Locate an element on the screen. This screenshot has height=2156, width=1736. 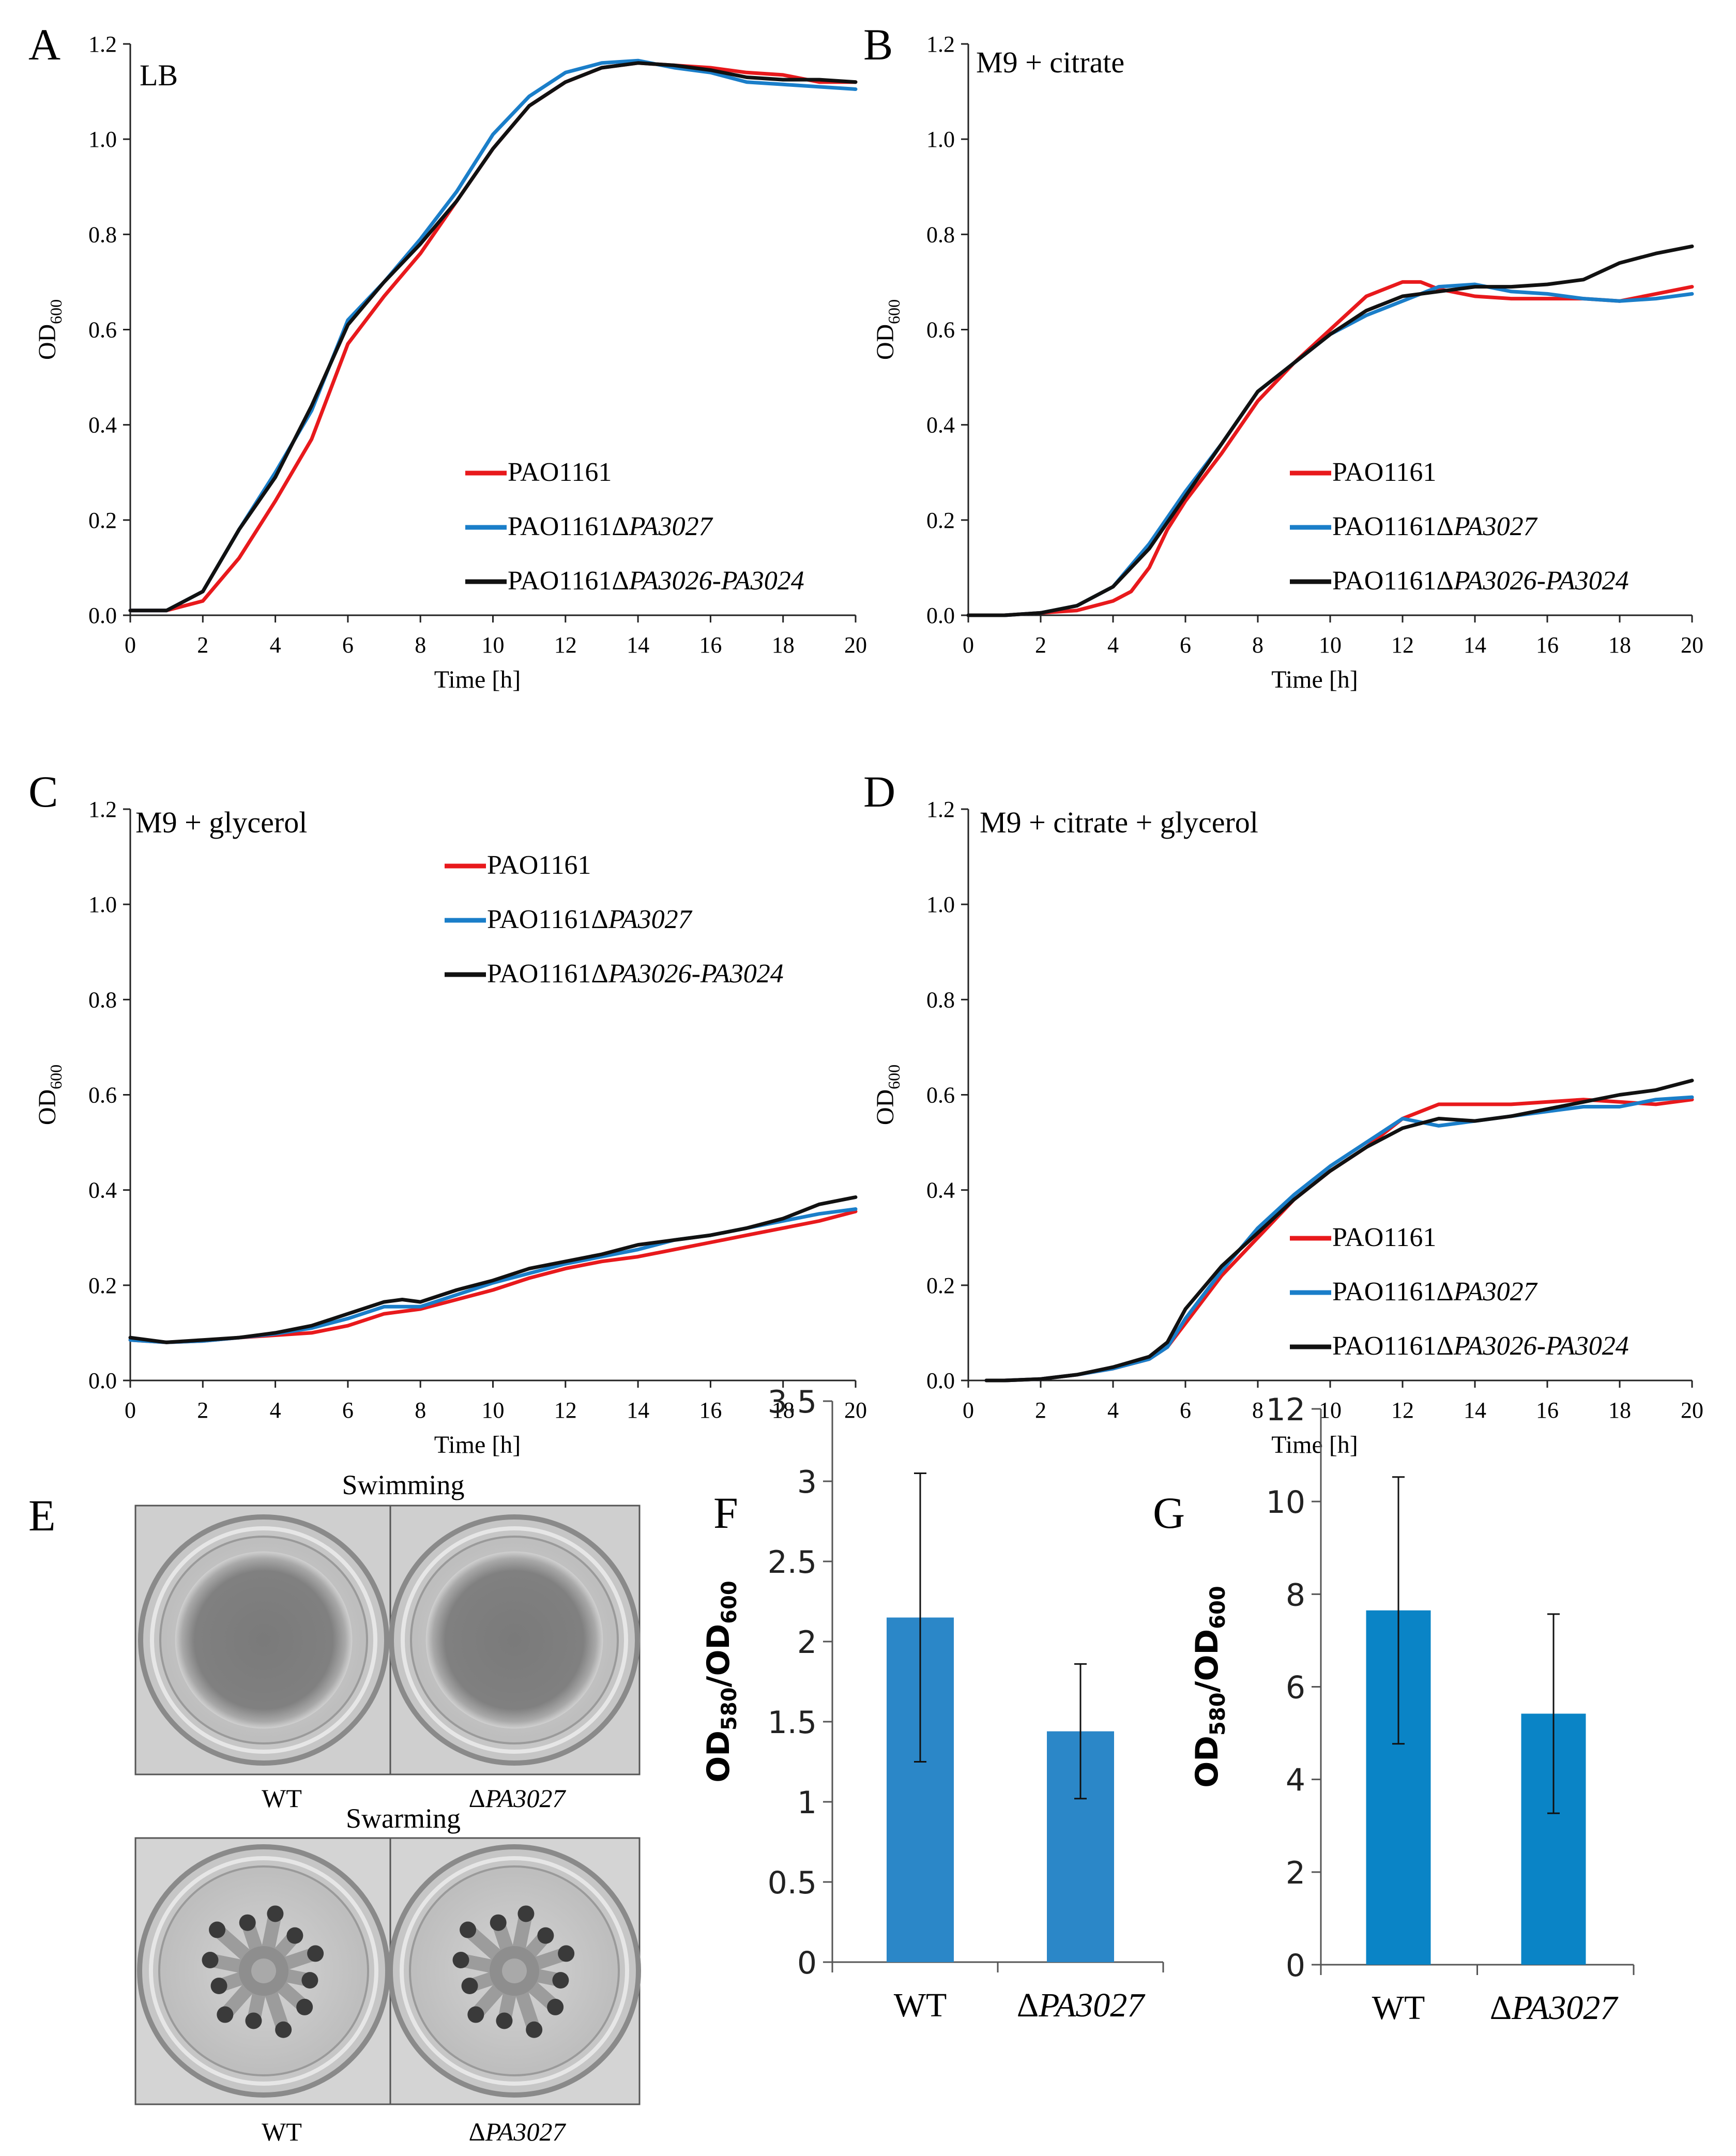
swimming-mutant-label: ΔPA3027 is located at coordinates (518, 1799).